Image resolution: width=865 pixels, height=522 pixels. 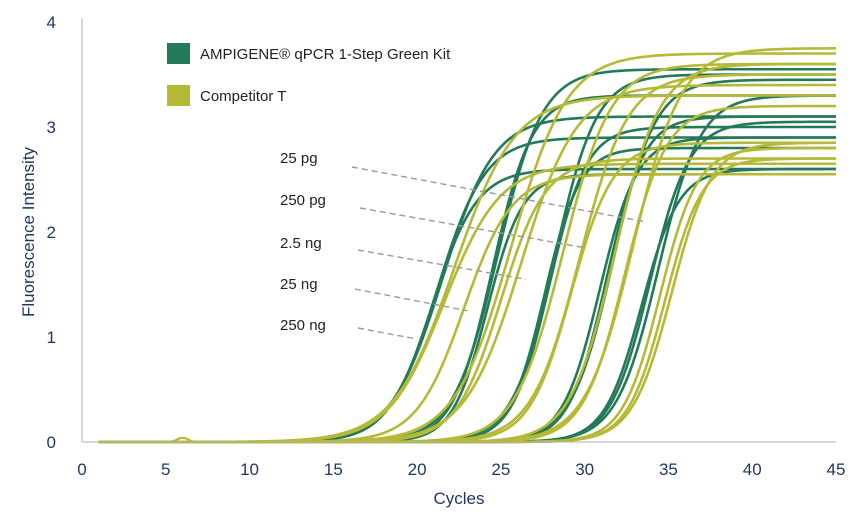 I want to click on x-tick-labels: 0 5 10 15 20 25 30 35 40 45, so click(x=461, y=469).